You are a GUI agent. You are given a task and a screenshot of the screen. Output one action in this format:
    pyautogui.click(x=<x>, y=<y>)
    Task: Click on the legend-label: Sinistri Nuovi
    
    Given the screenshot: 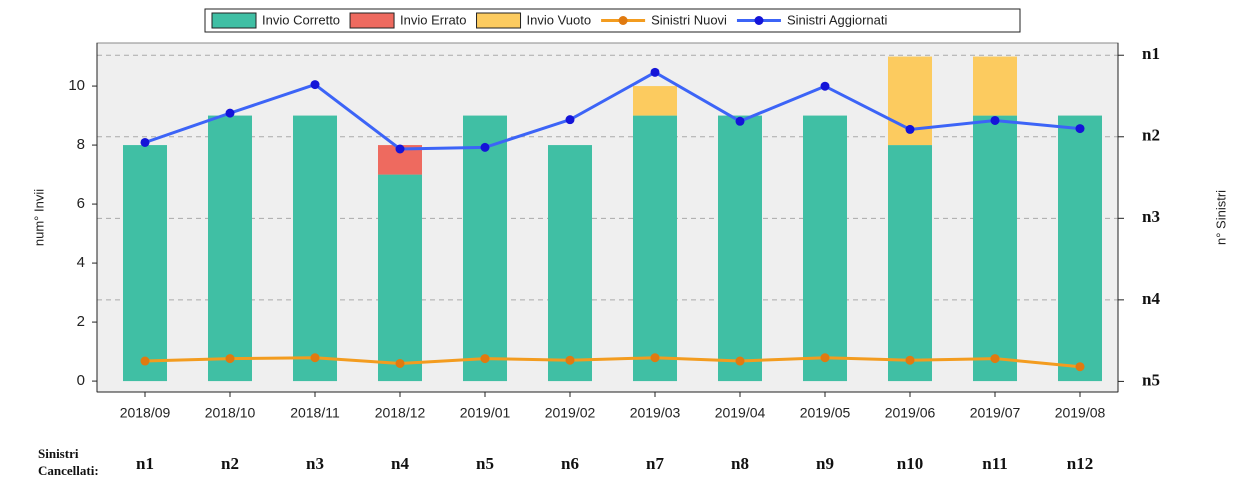 What is the action you would take?
    pyautogui.click(x=689, y=19)
    